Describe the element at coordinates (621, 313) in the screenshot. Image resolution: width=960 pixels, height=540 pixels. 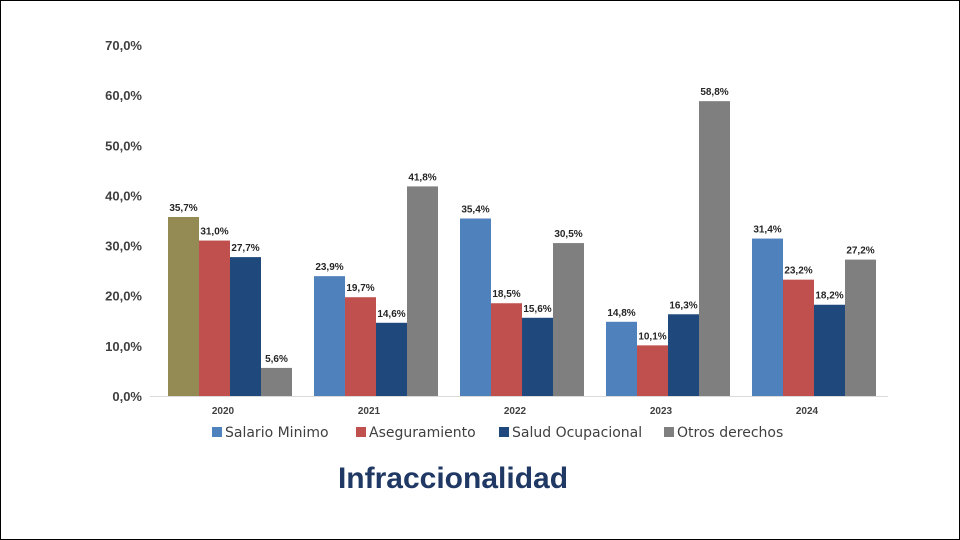
I see `data-label: 14,8%` at that location.